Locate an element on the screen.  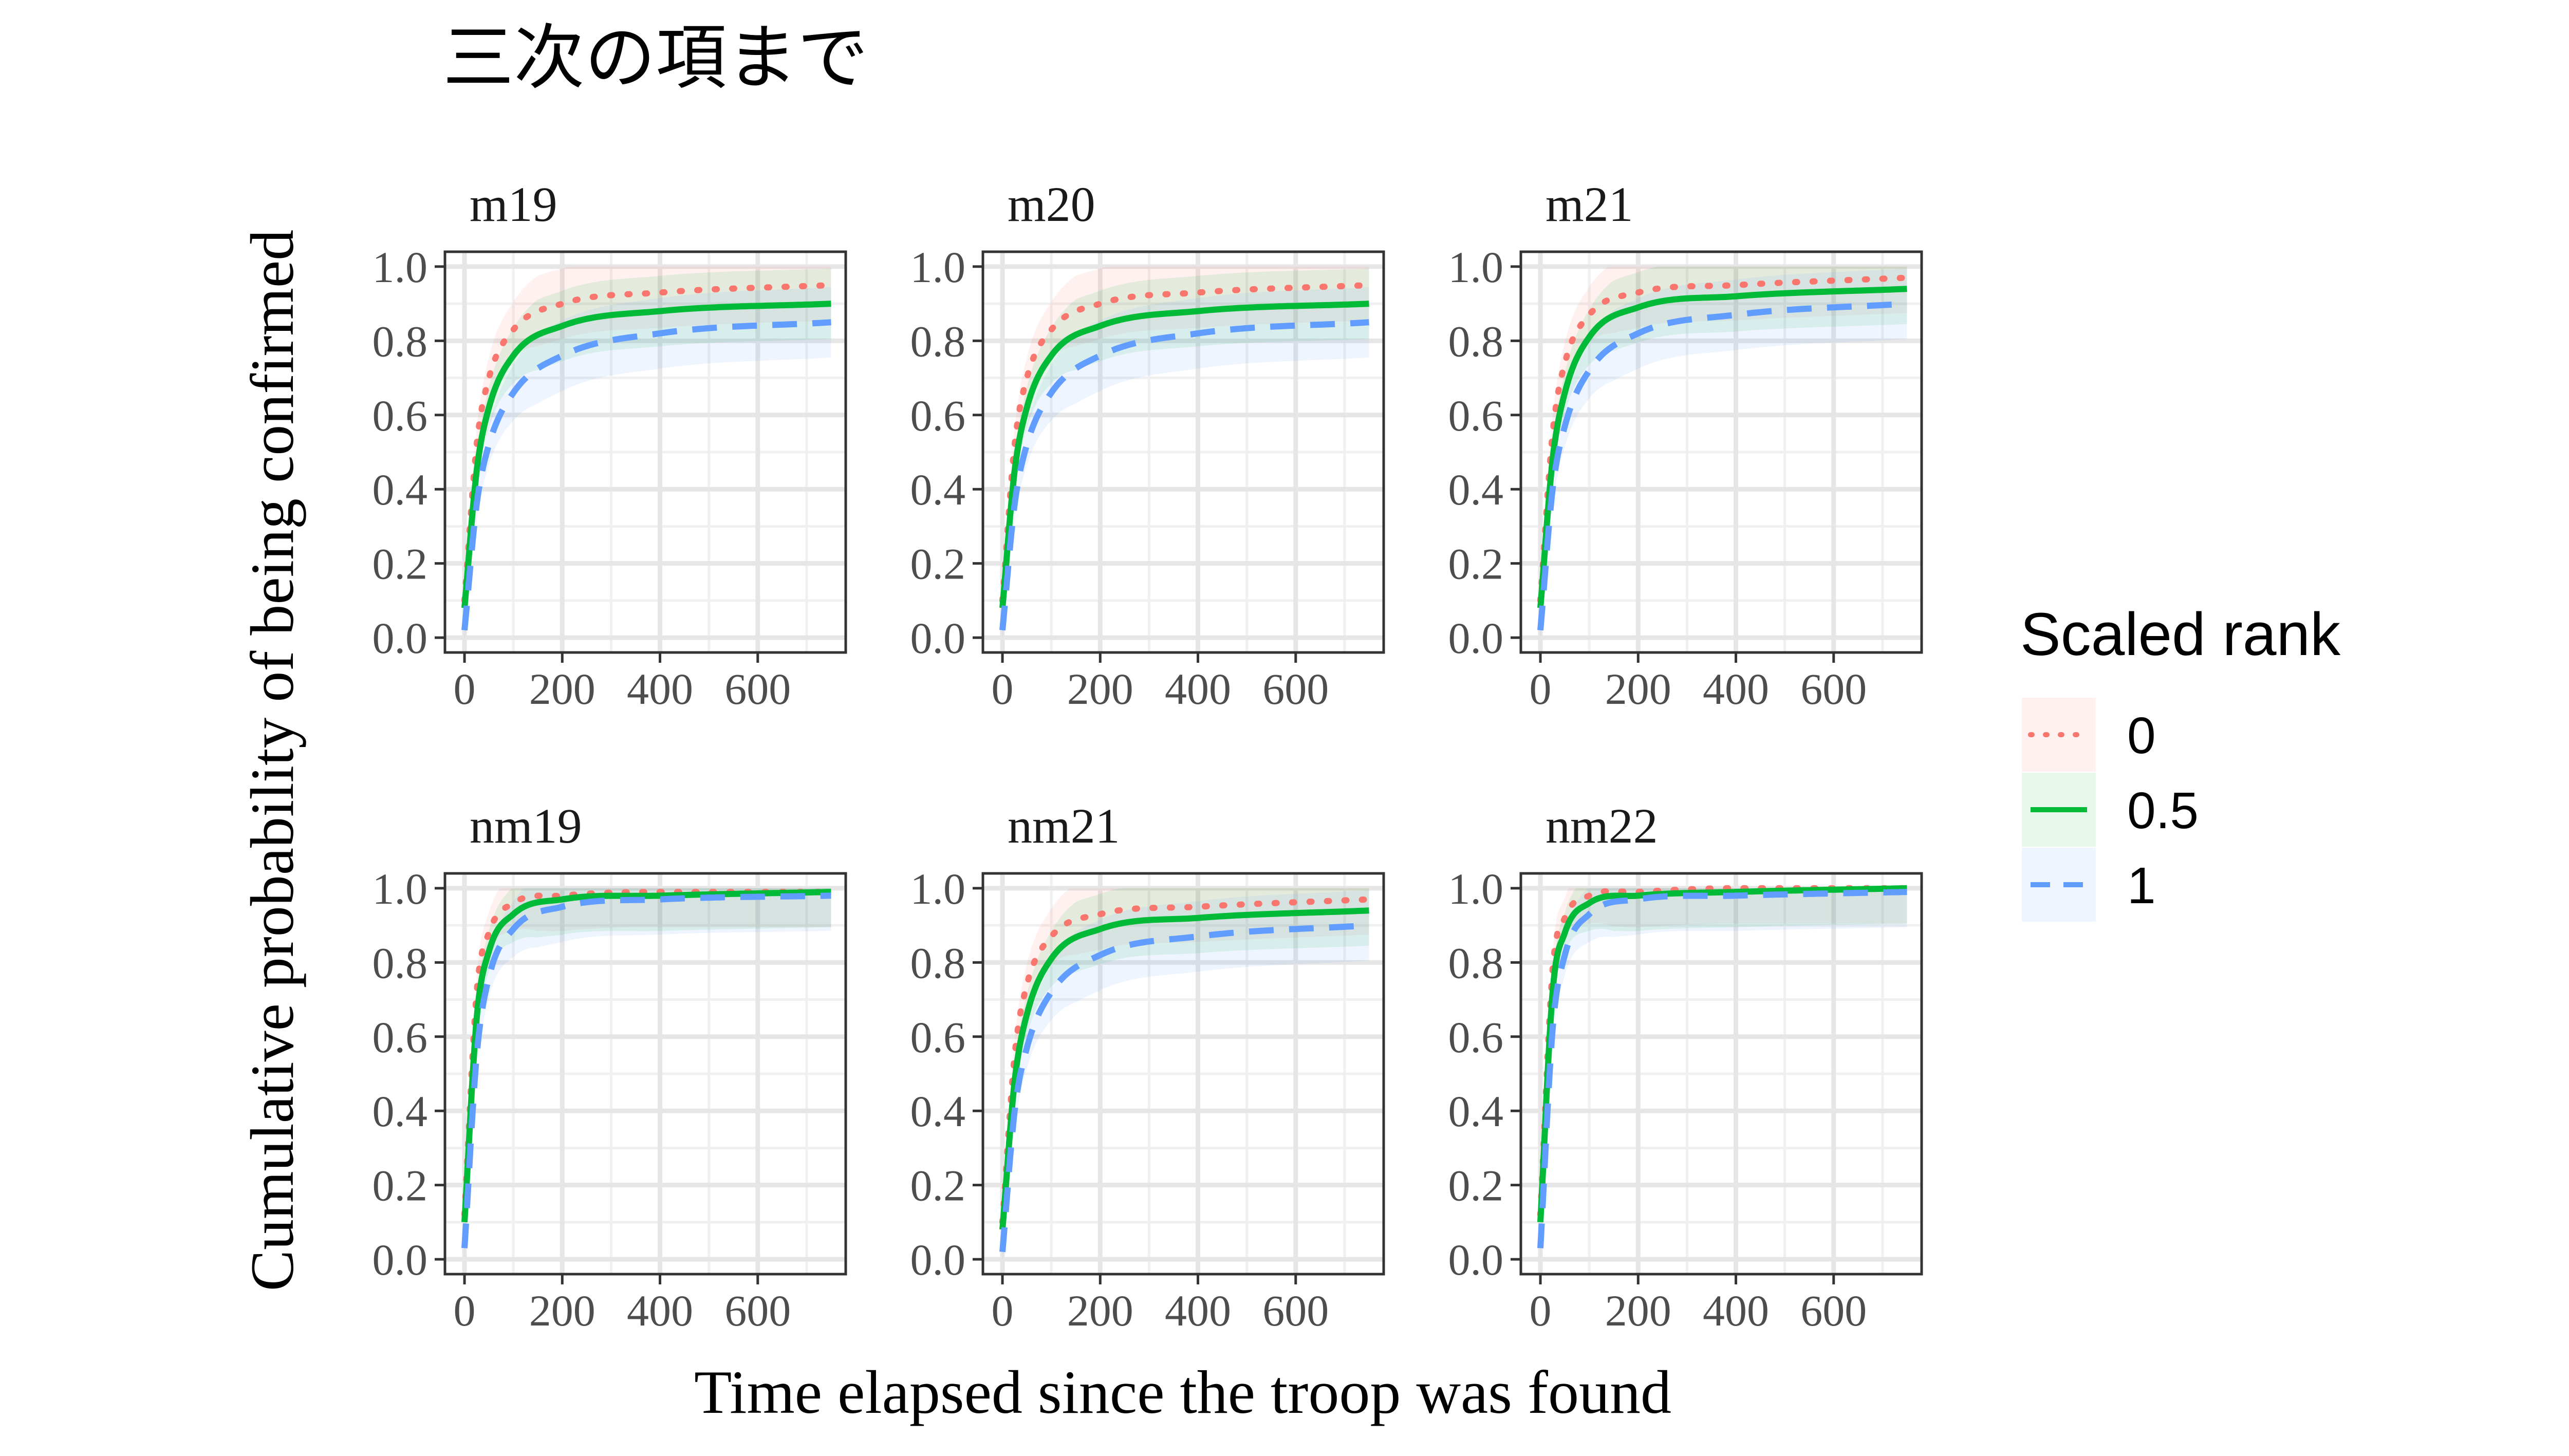
legend-label: 1 is located at coordinates (2141, 885).